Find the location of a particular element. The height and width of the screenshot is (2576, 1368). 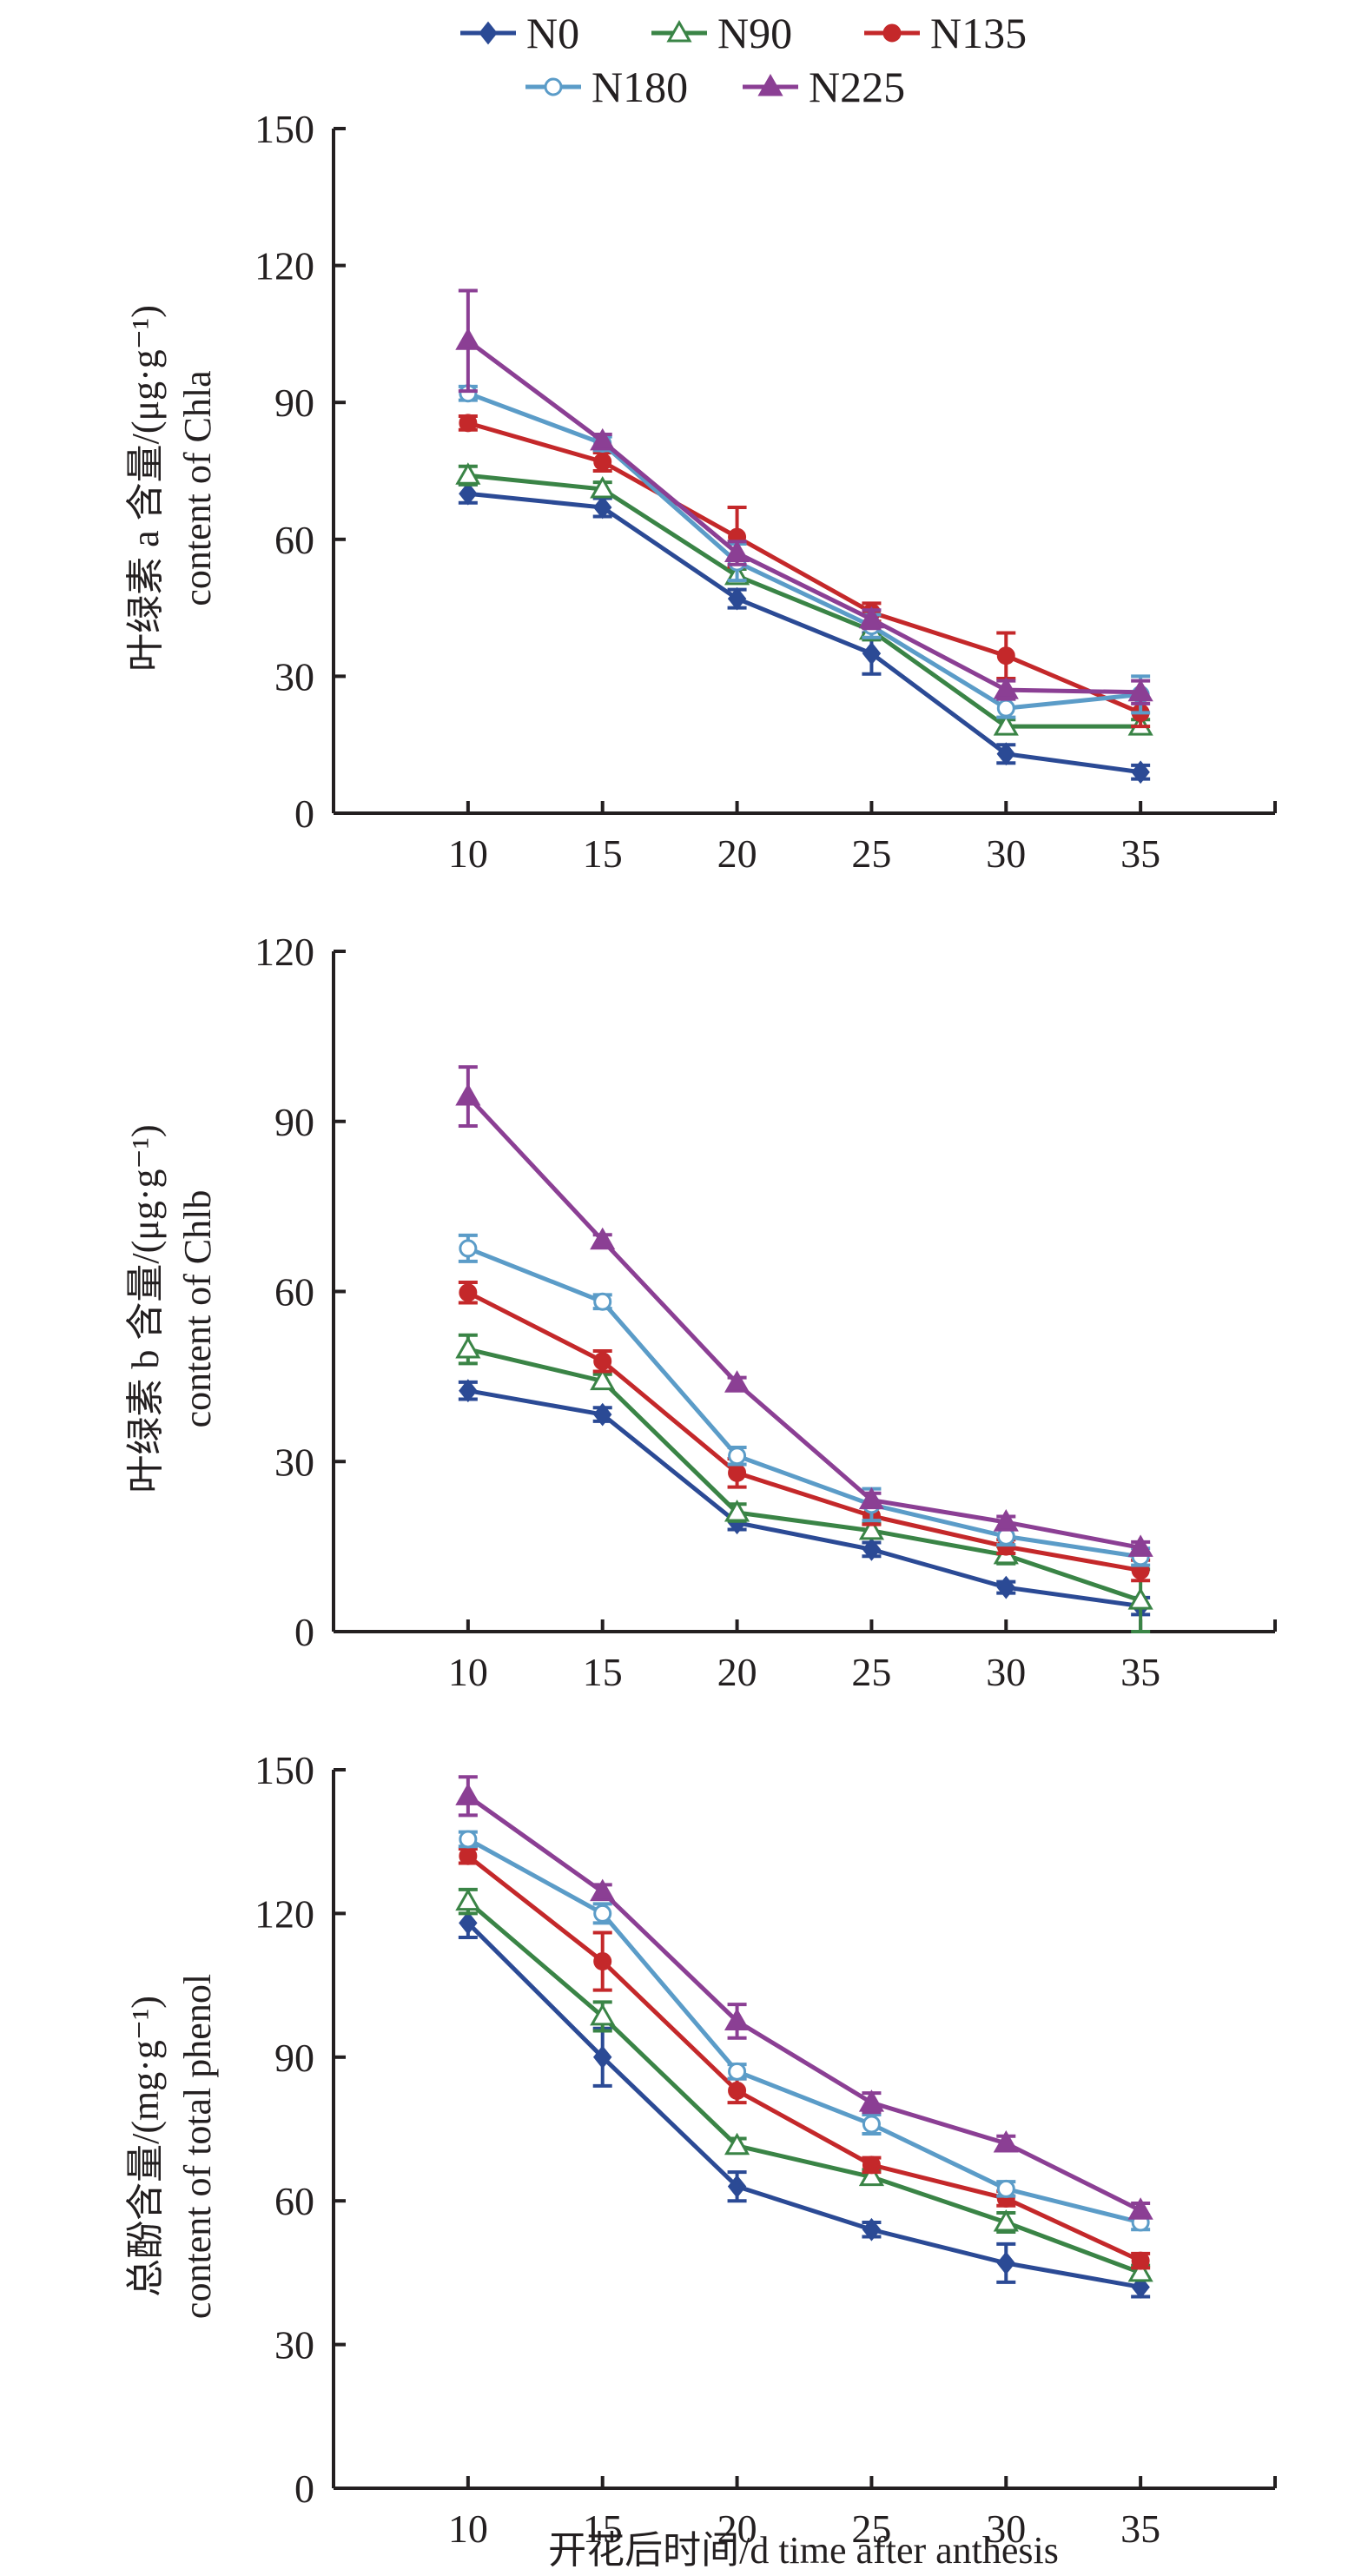

y-tick-label: 30 is located at coordinates (294, 676).